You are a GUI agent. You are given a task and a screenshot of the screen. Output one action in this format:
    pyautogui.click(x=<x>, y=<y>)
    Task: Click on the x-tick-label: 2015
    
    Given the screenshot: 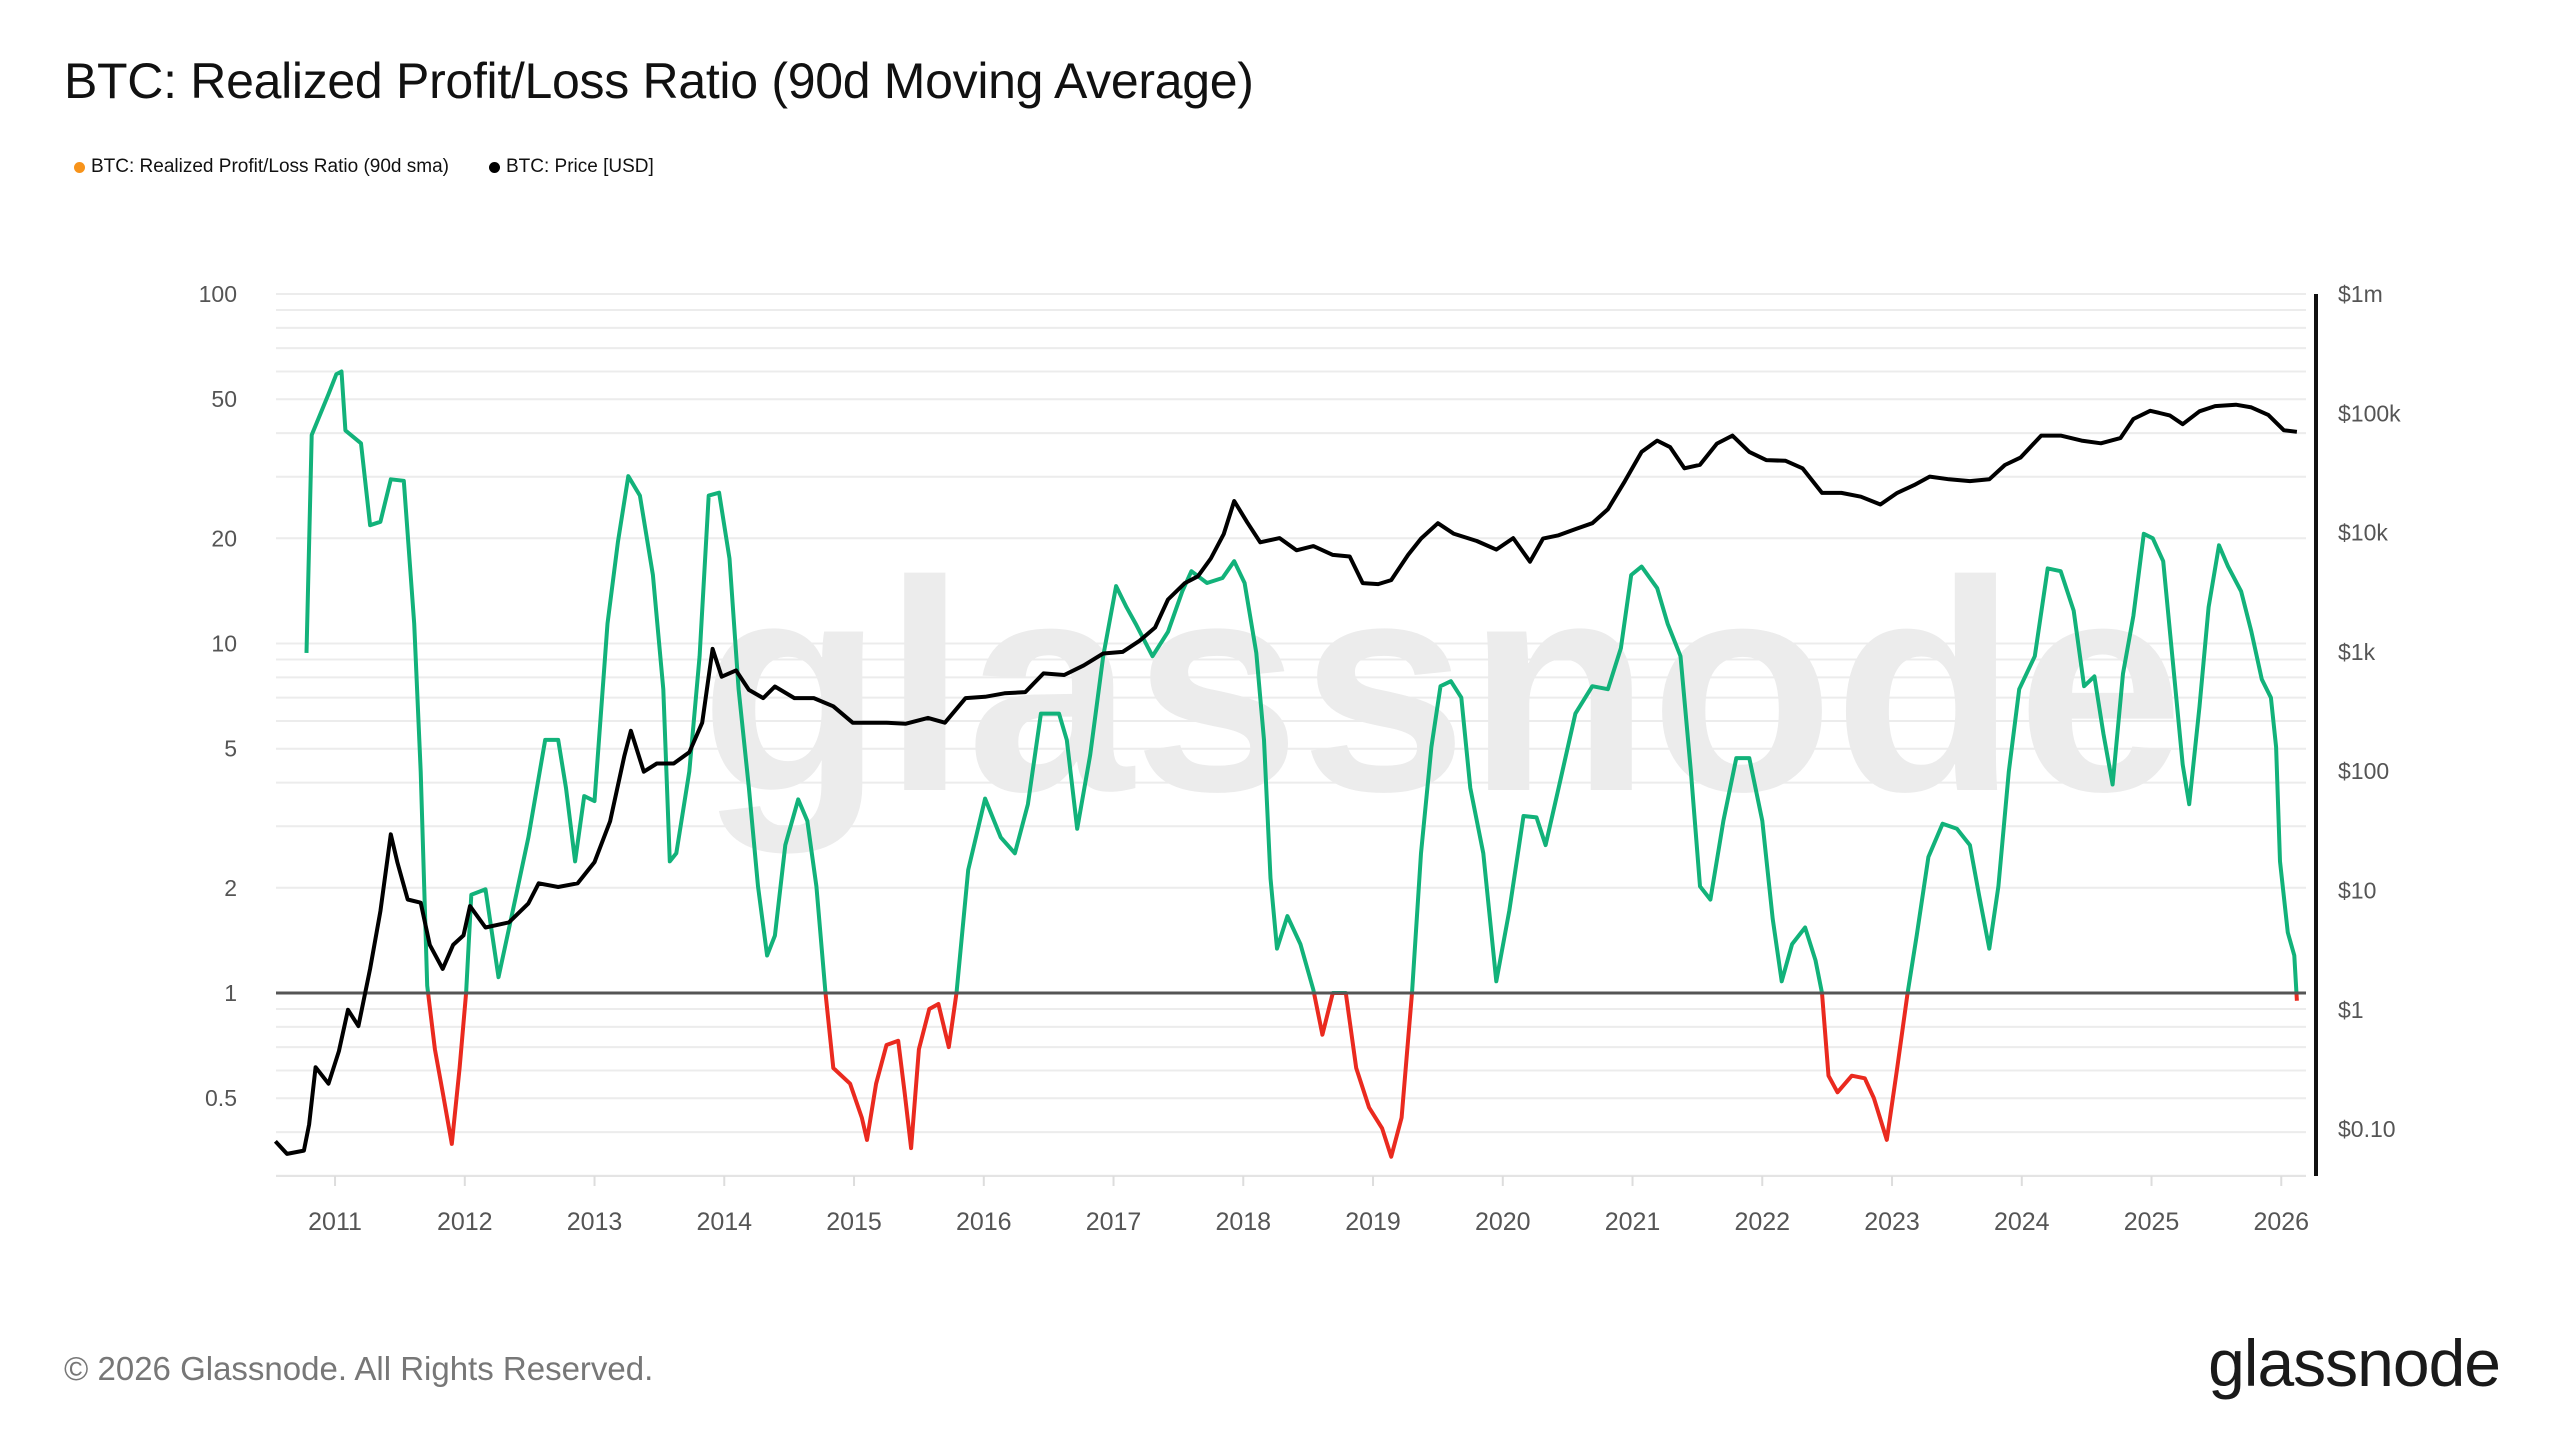 What is the action you would take?
    pyautogui.click(x=854, y=1222)
    